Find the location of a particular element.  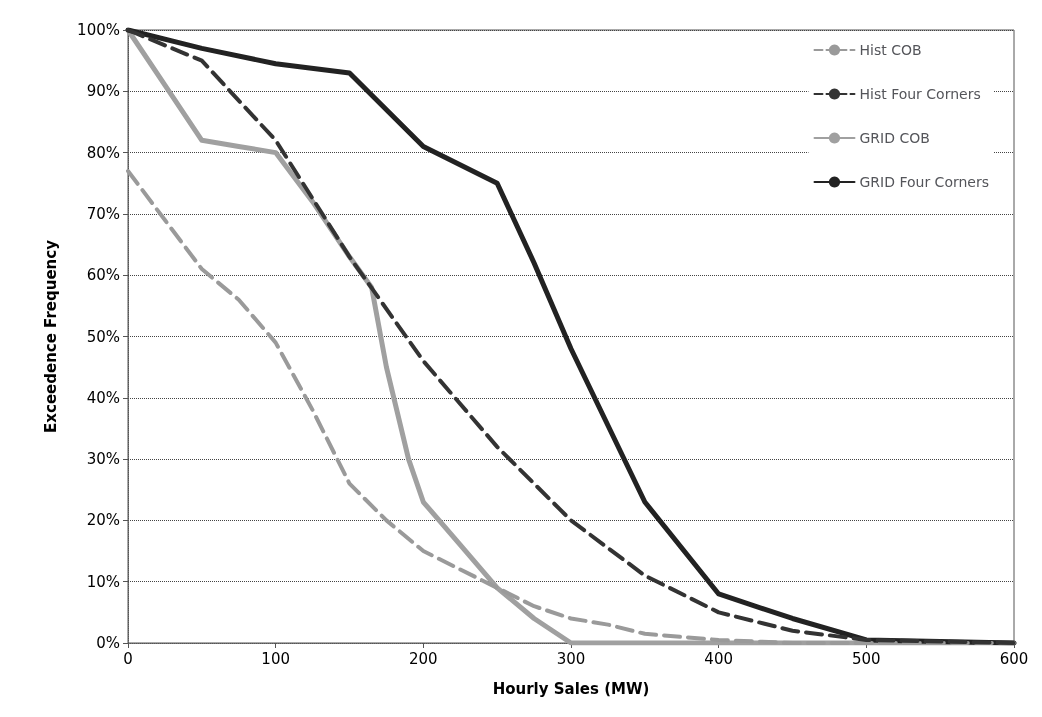

legend-label: GRID COB is located at coordinates (894, 138).